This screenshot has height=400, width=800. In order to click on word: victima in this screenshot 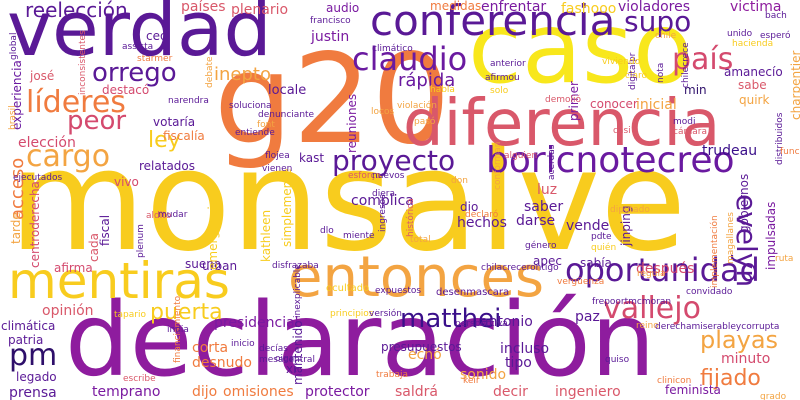, I will do `click(756, 7)`.